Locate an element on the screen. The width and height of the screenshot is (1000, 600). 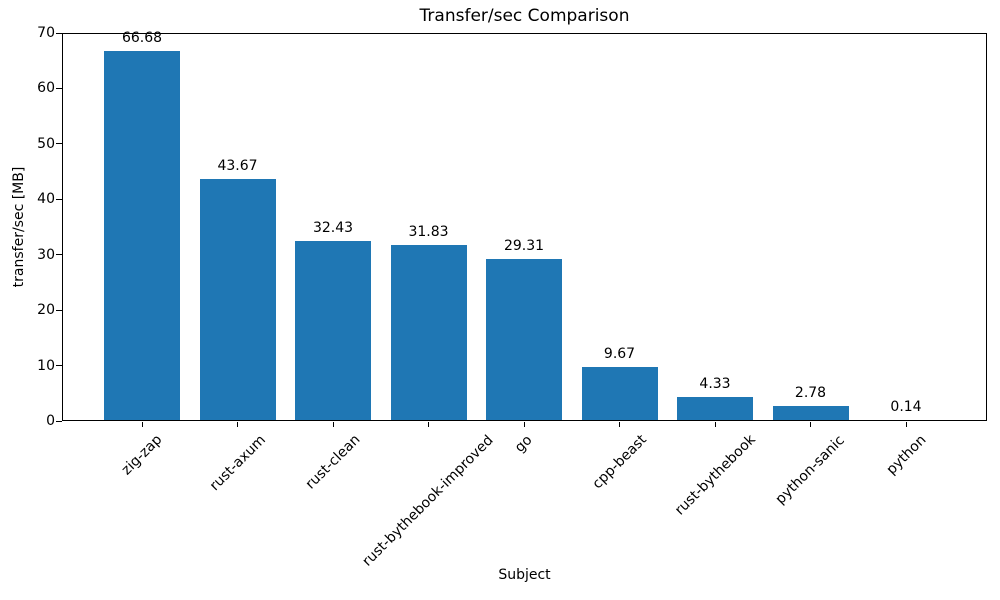
x-tick-label: python-sanic is located at coordinates (810, 469).